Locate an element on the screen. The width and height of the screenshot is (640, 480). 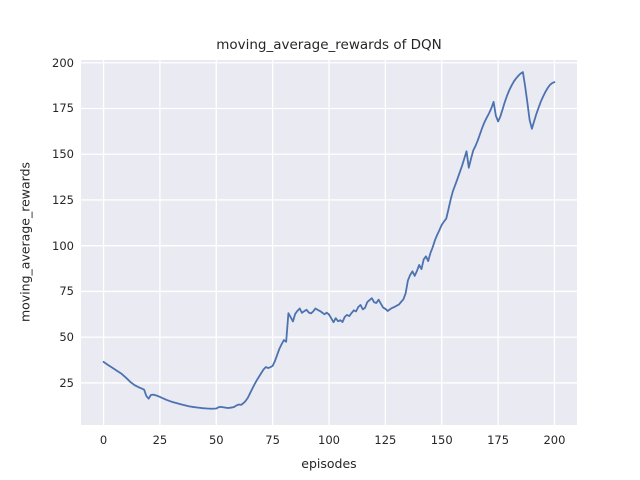
y-tick-label: 100 is located at coordinates (63, 245).